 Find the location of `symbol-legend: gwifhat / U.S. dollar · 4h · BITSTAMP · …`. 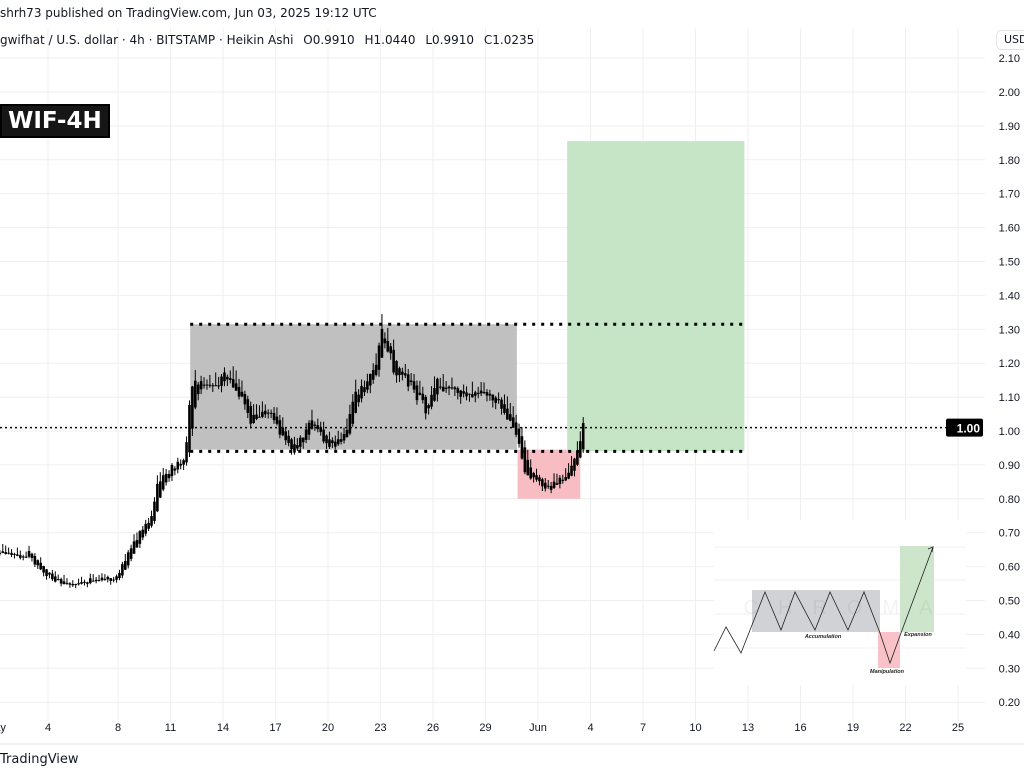

symbol-legend: gwifhat / U.S. dollar · 4h · BITSTAMP · … is located at coordinates (270, 40).